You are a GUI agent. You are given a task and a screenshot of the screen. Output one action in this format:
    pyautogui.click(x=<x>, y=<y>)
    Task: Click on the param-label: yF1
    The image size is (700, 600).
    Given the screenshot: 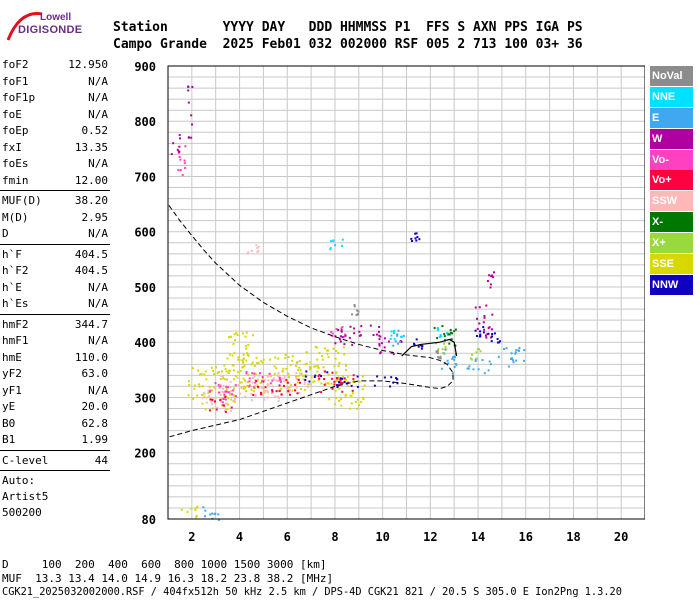 What is the action you would take?
    pyautogui.click(x=12, y=390)
    